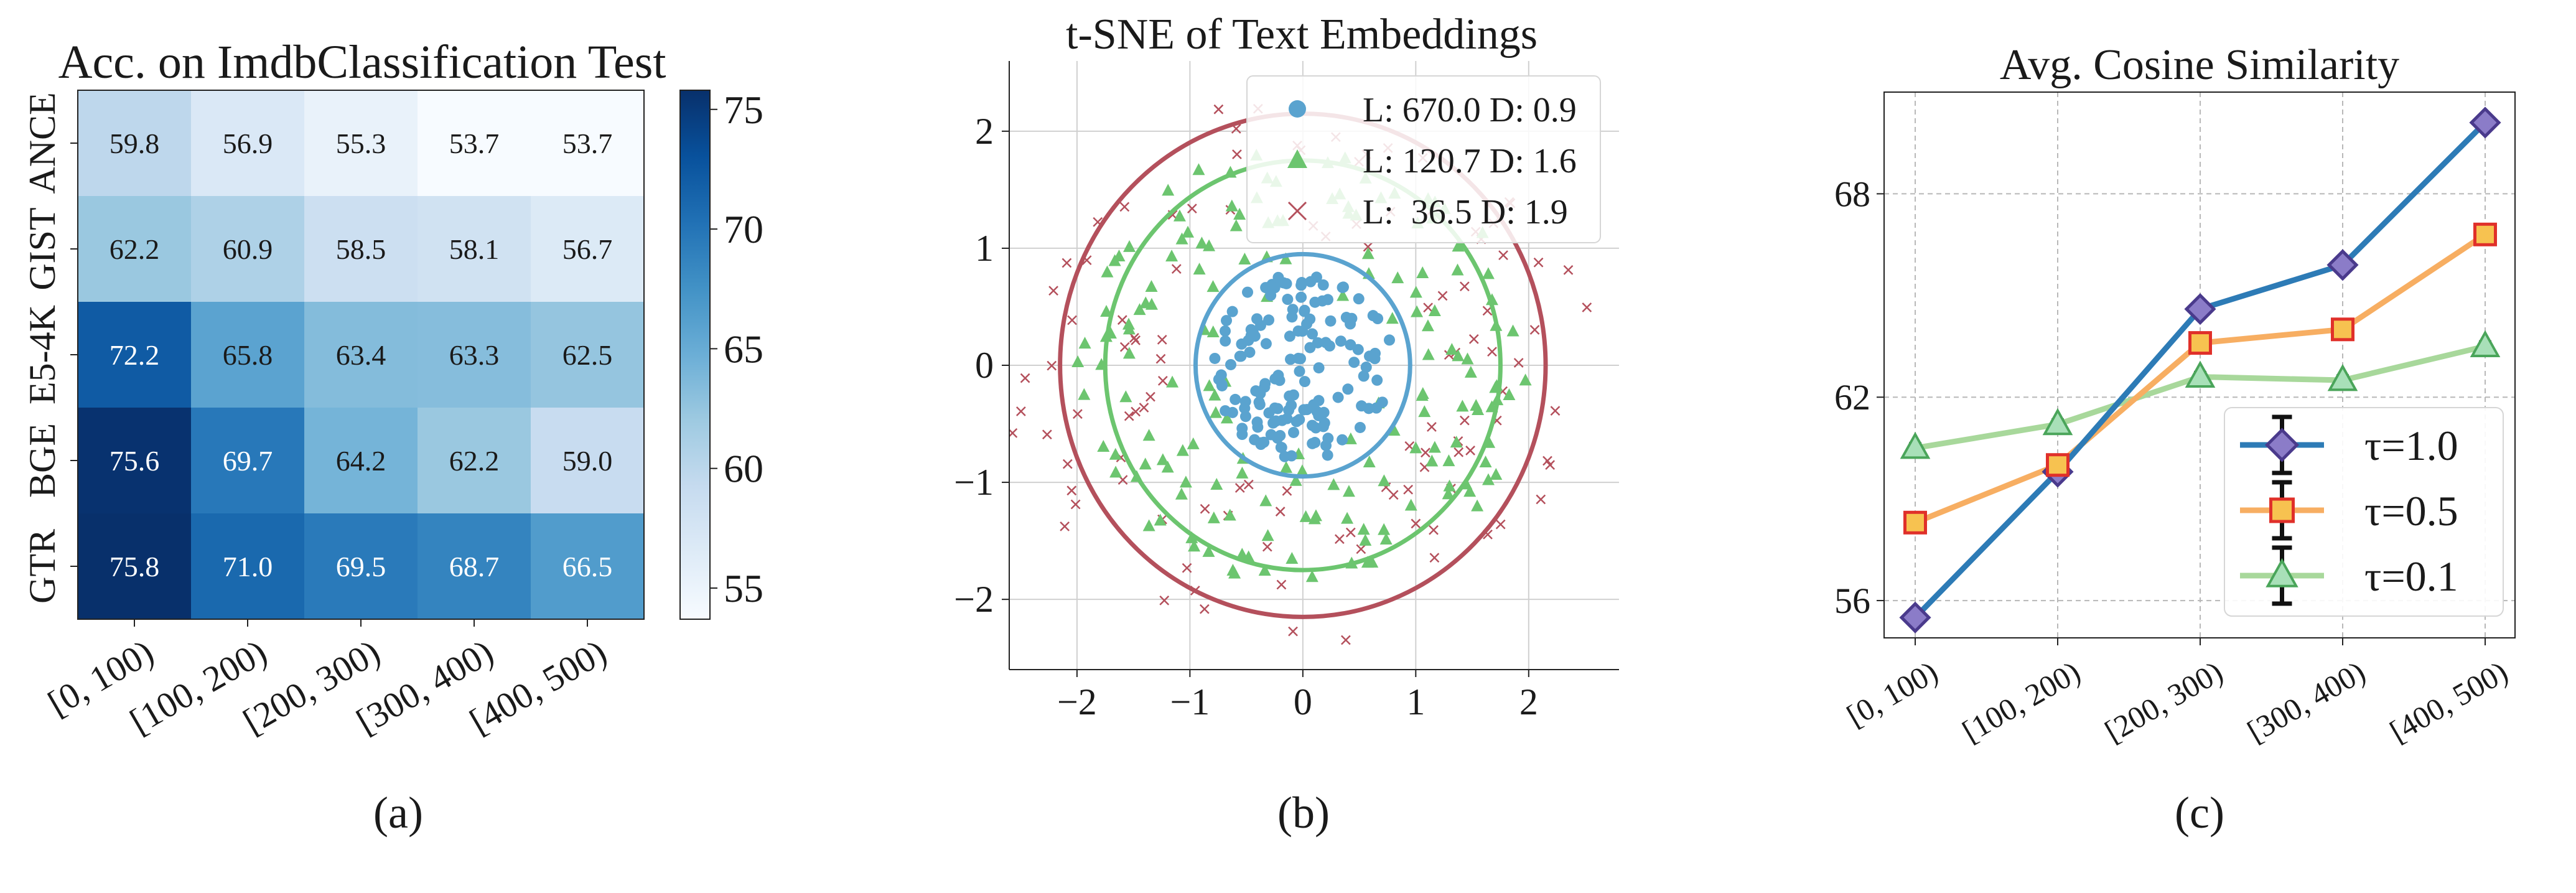 The image size is (2576, 893). Describe the element at coordinates (2199, 813) in the screenshot. I see `caption-c: (c)` at that location.